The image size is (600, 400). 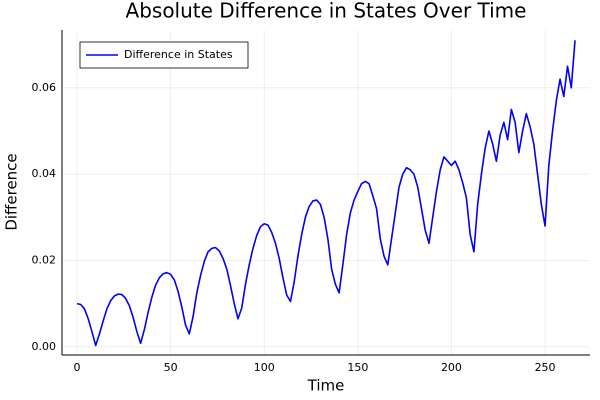 What do you see at coordinates (451, 367) in the screenshot?
I see `x-tick-label: 200` at bounding box center [451, 367].